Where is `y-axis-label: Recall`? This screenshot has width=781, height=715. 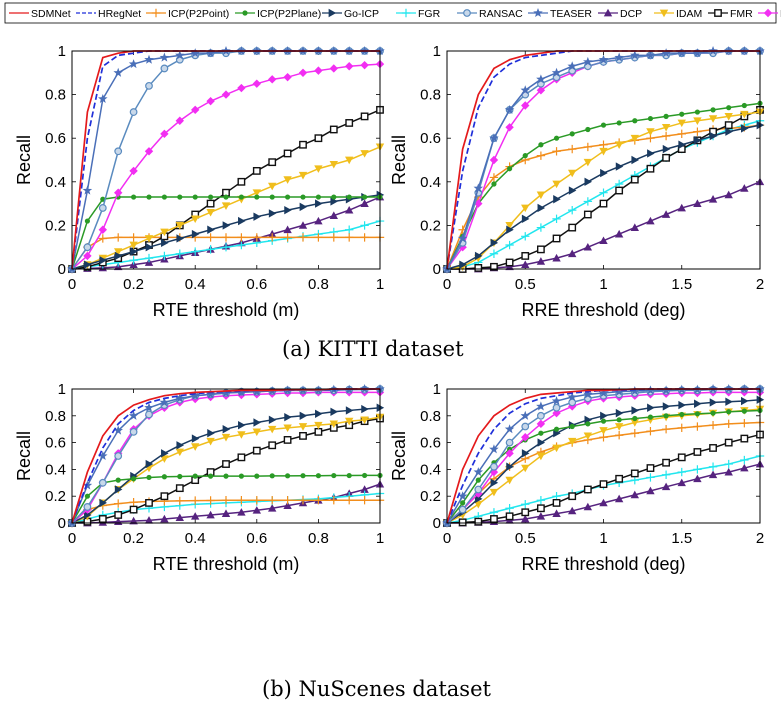 y-axis-label: Recall is located at coordinates (399, 456).